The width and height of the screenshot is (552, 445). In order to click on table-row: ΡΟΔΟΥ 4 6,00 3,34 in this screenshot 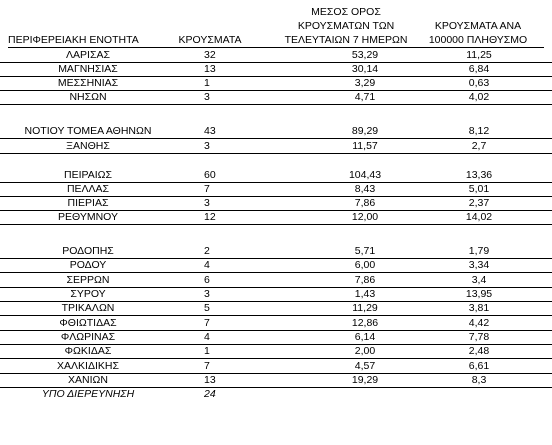, I will do `click(276, 265)`.